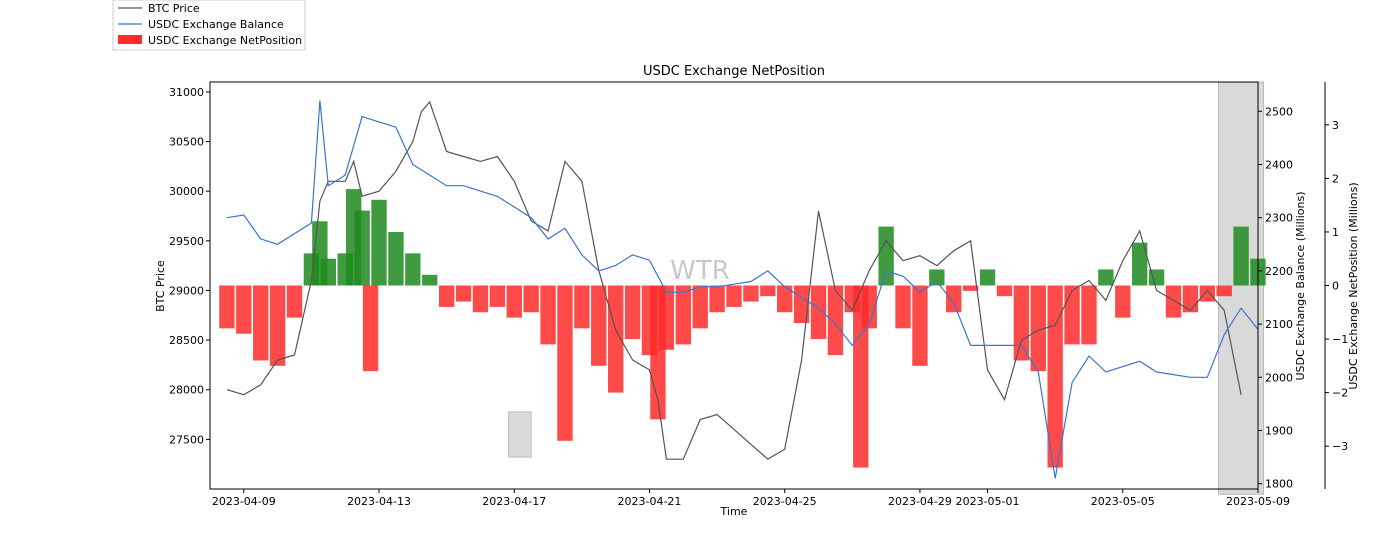  What do you see at coordinates (160, 286) in the screenshot?
I see `left-axis-title: BTC Price` at bounding box center [160, 286].